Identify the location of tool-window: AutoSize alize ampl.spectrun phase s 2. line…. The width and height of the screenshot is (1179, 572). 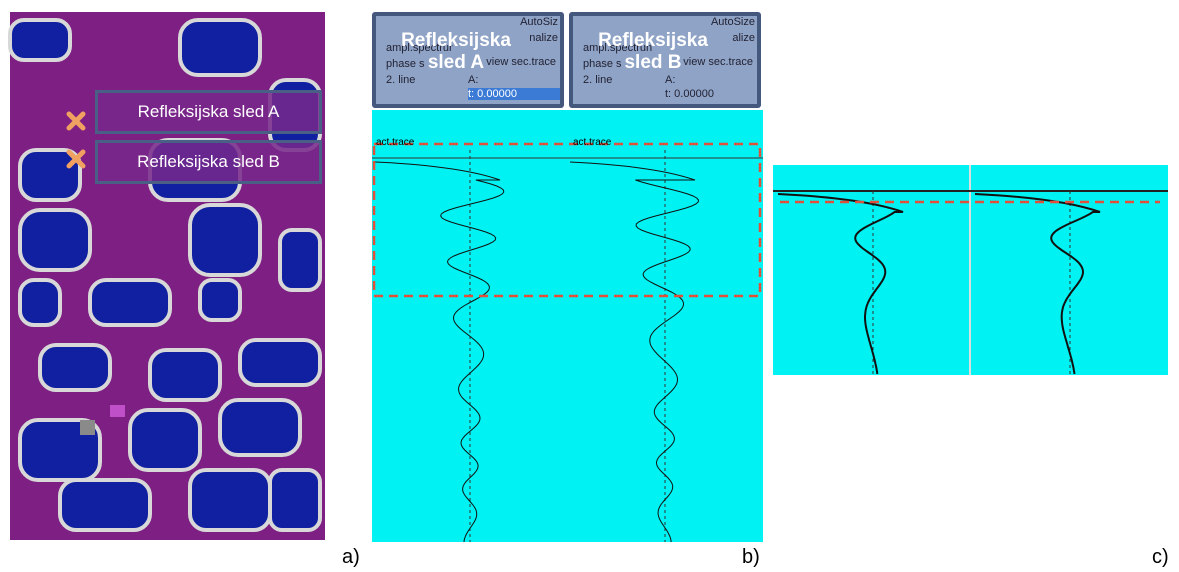
(665, 60).